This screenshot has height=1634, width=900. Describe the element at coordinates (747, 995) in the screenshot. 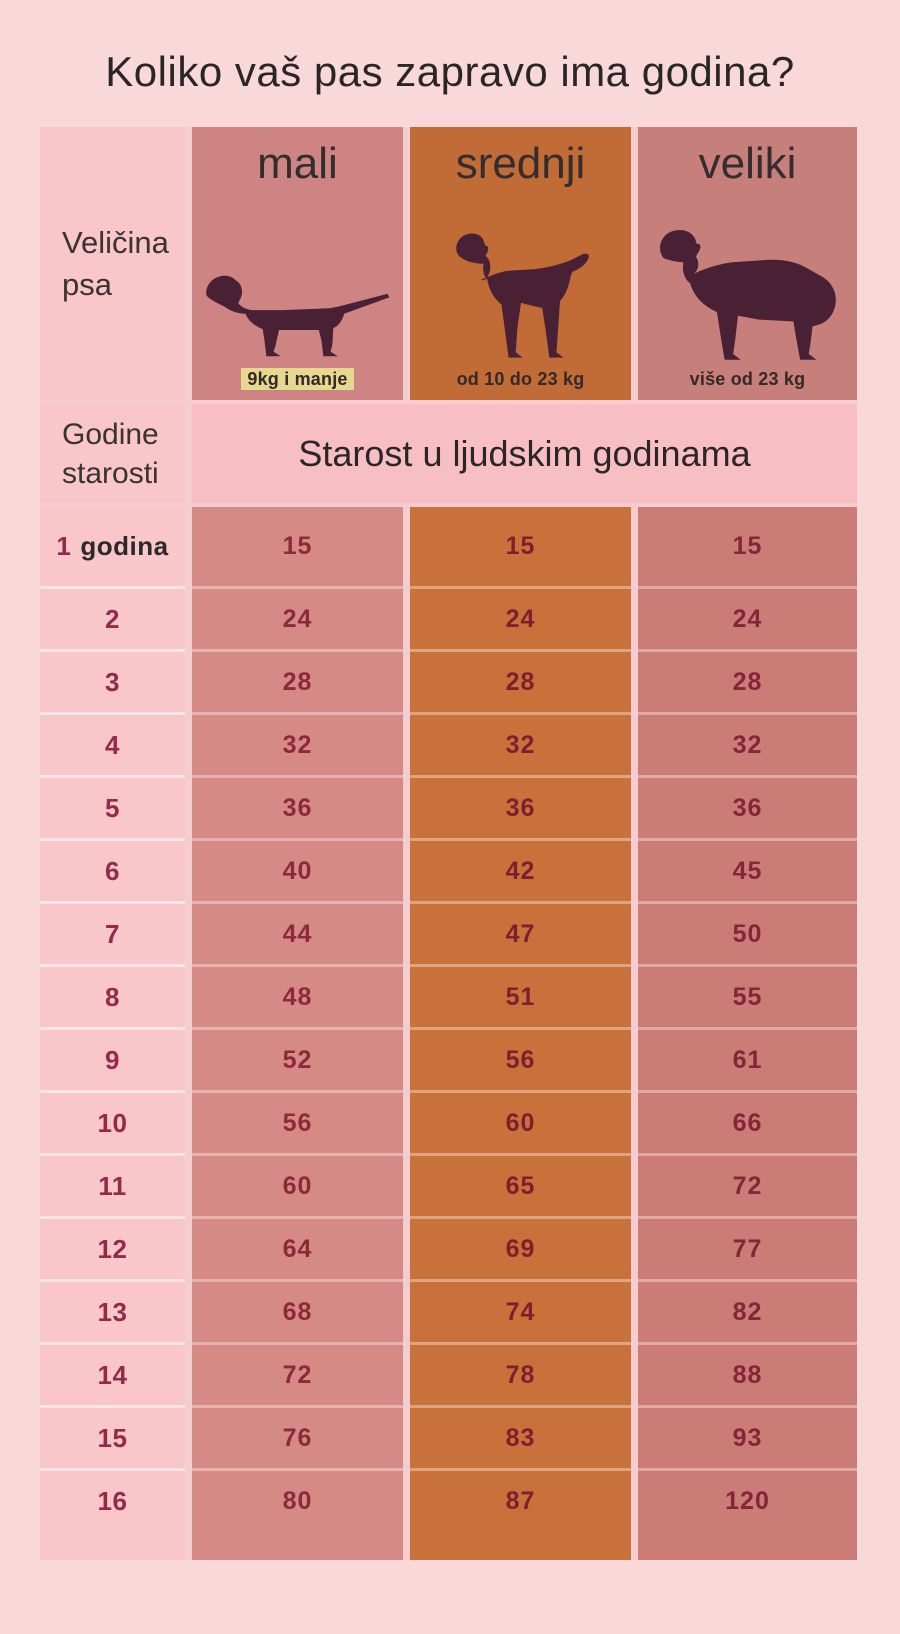

I see `table-cell: 55` at that location.